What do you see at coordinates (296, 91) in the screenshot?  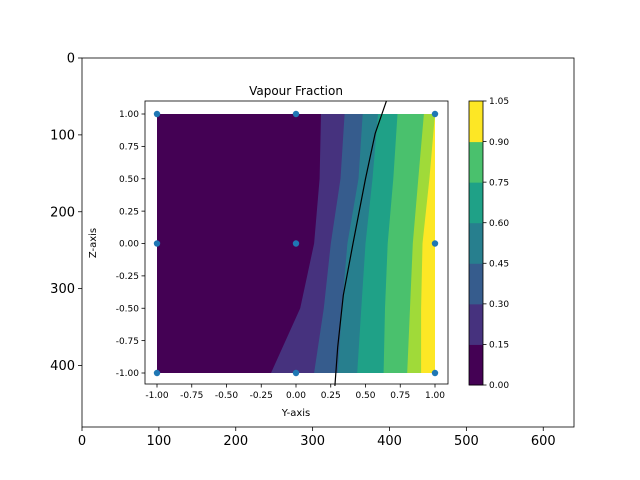 I see `contour-title: Vapour Fraction` at bounding box center [296, 91].